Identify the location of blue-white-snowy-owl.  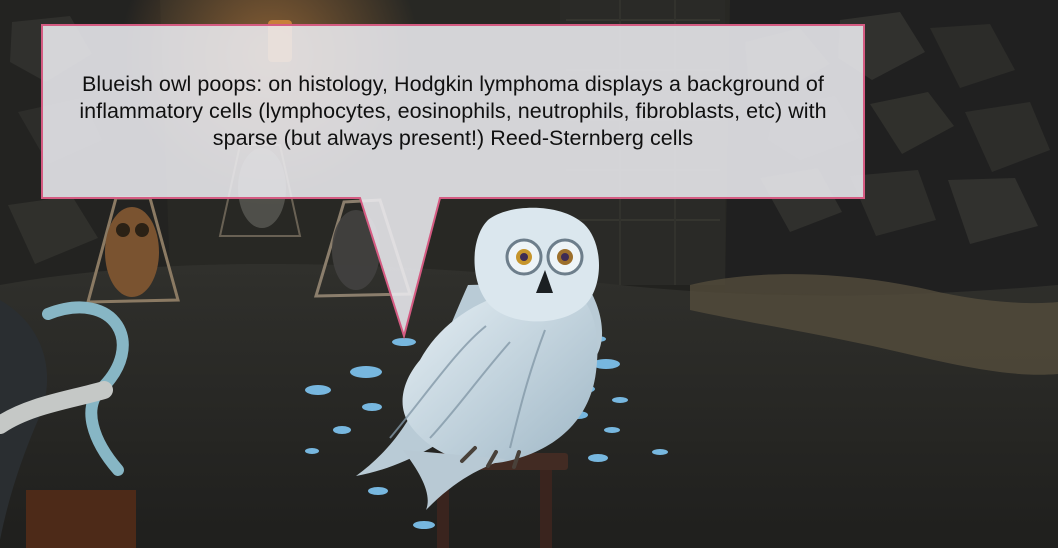
(479, 358).